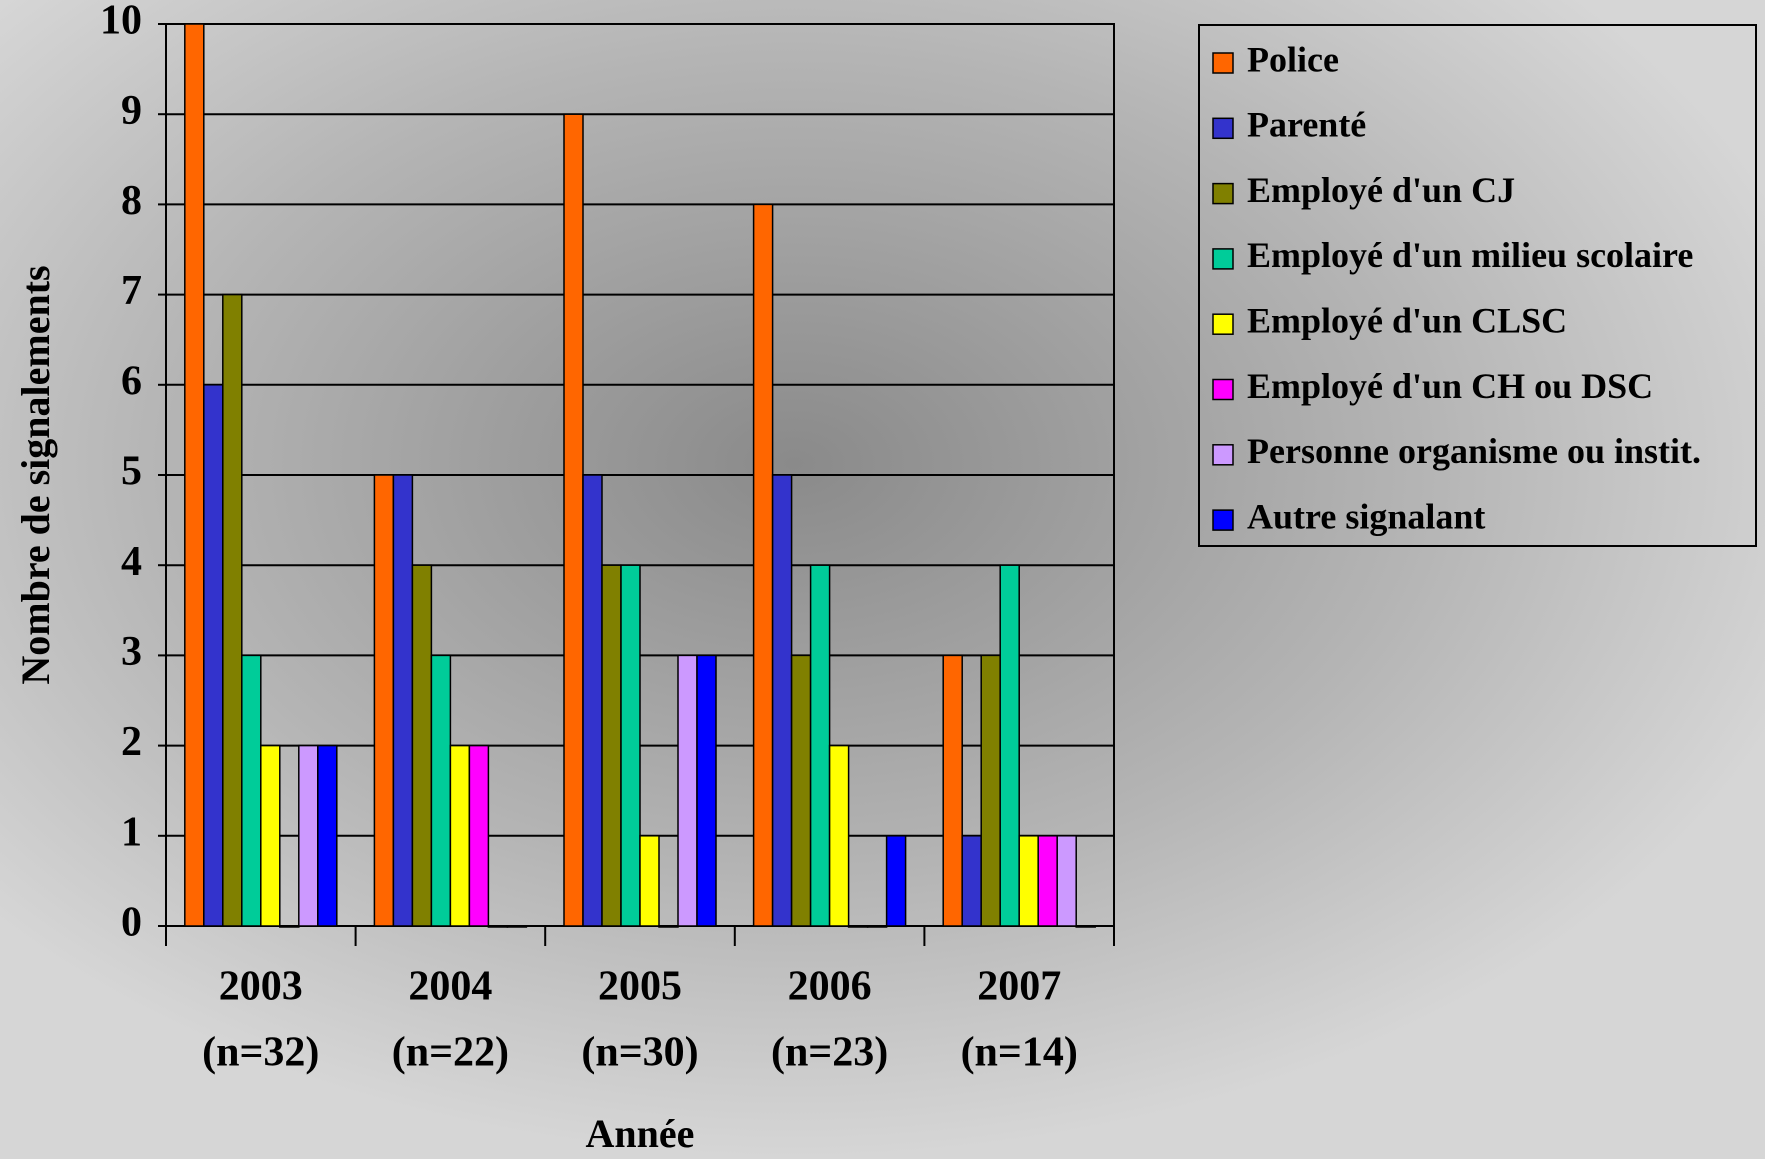 This screenshot has width=1765, height=1159. What do you see at coordinates (131, 562) in the screenshot?
I see `y-tick-label: 4` at bounding box center [131, 562].